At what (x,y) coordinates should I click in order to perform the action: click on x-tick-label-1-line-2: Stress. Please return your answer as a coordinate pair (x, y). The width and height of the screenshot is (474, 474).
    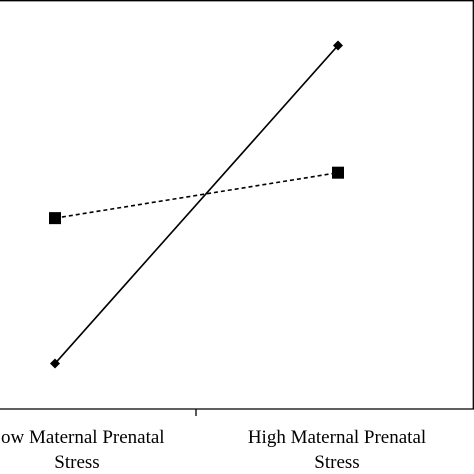
    Looking at the image, I should click on (76, 462).